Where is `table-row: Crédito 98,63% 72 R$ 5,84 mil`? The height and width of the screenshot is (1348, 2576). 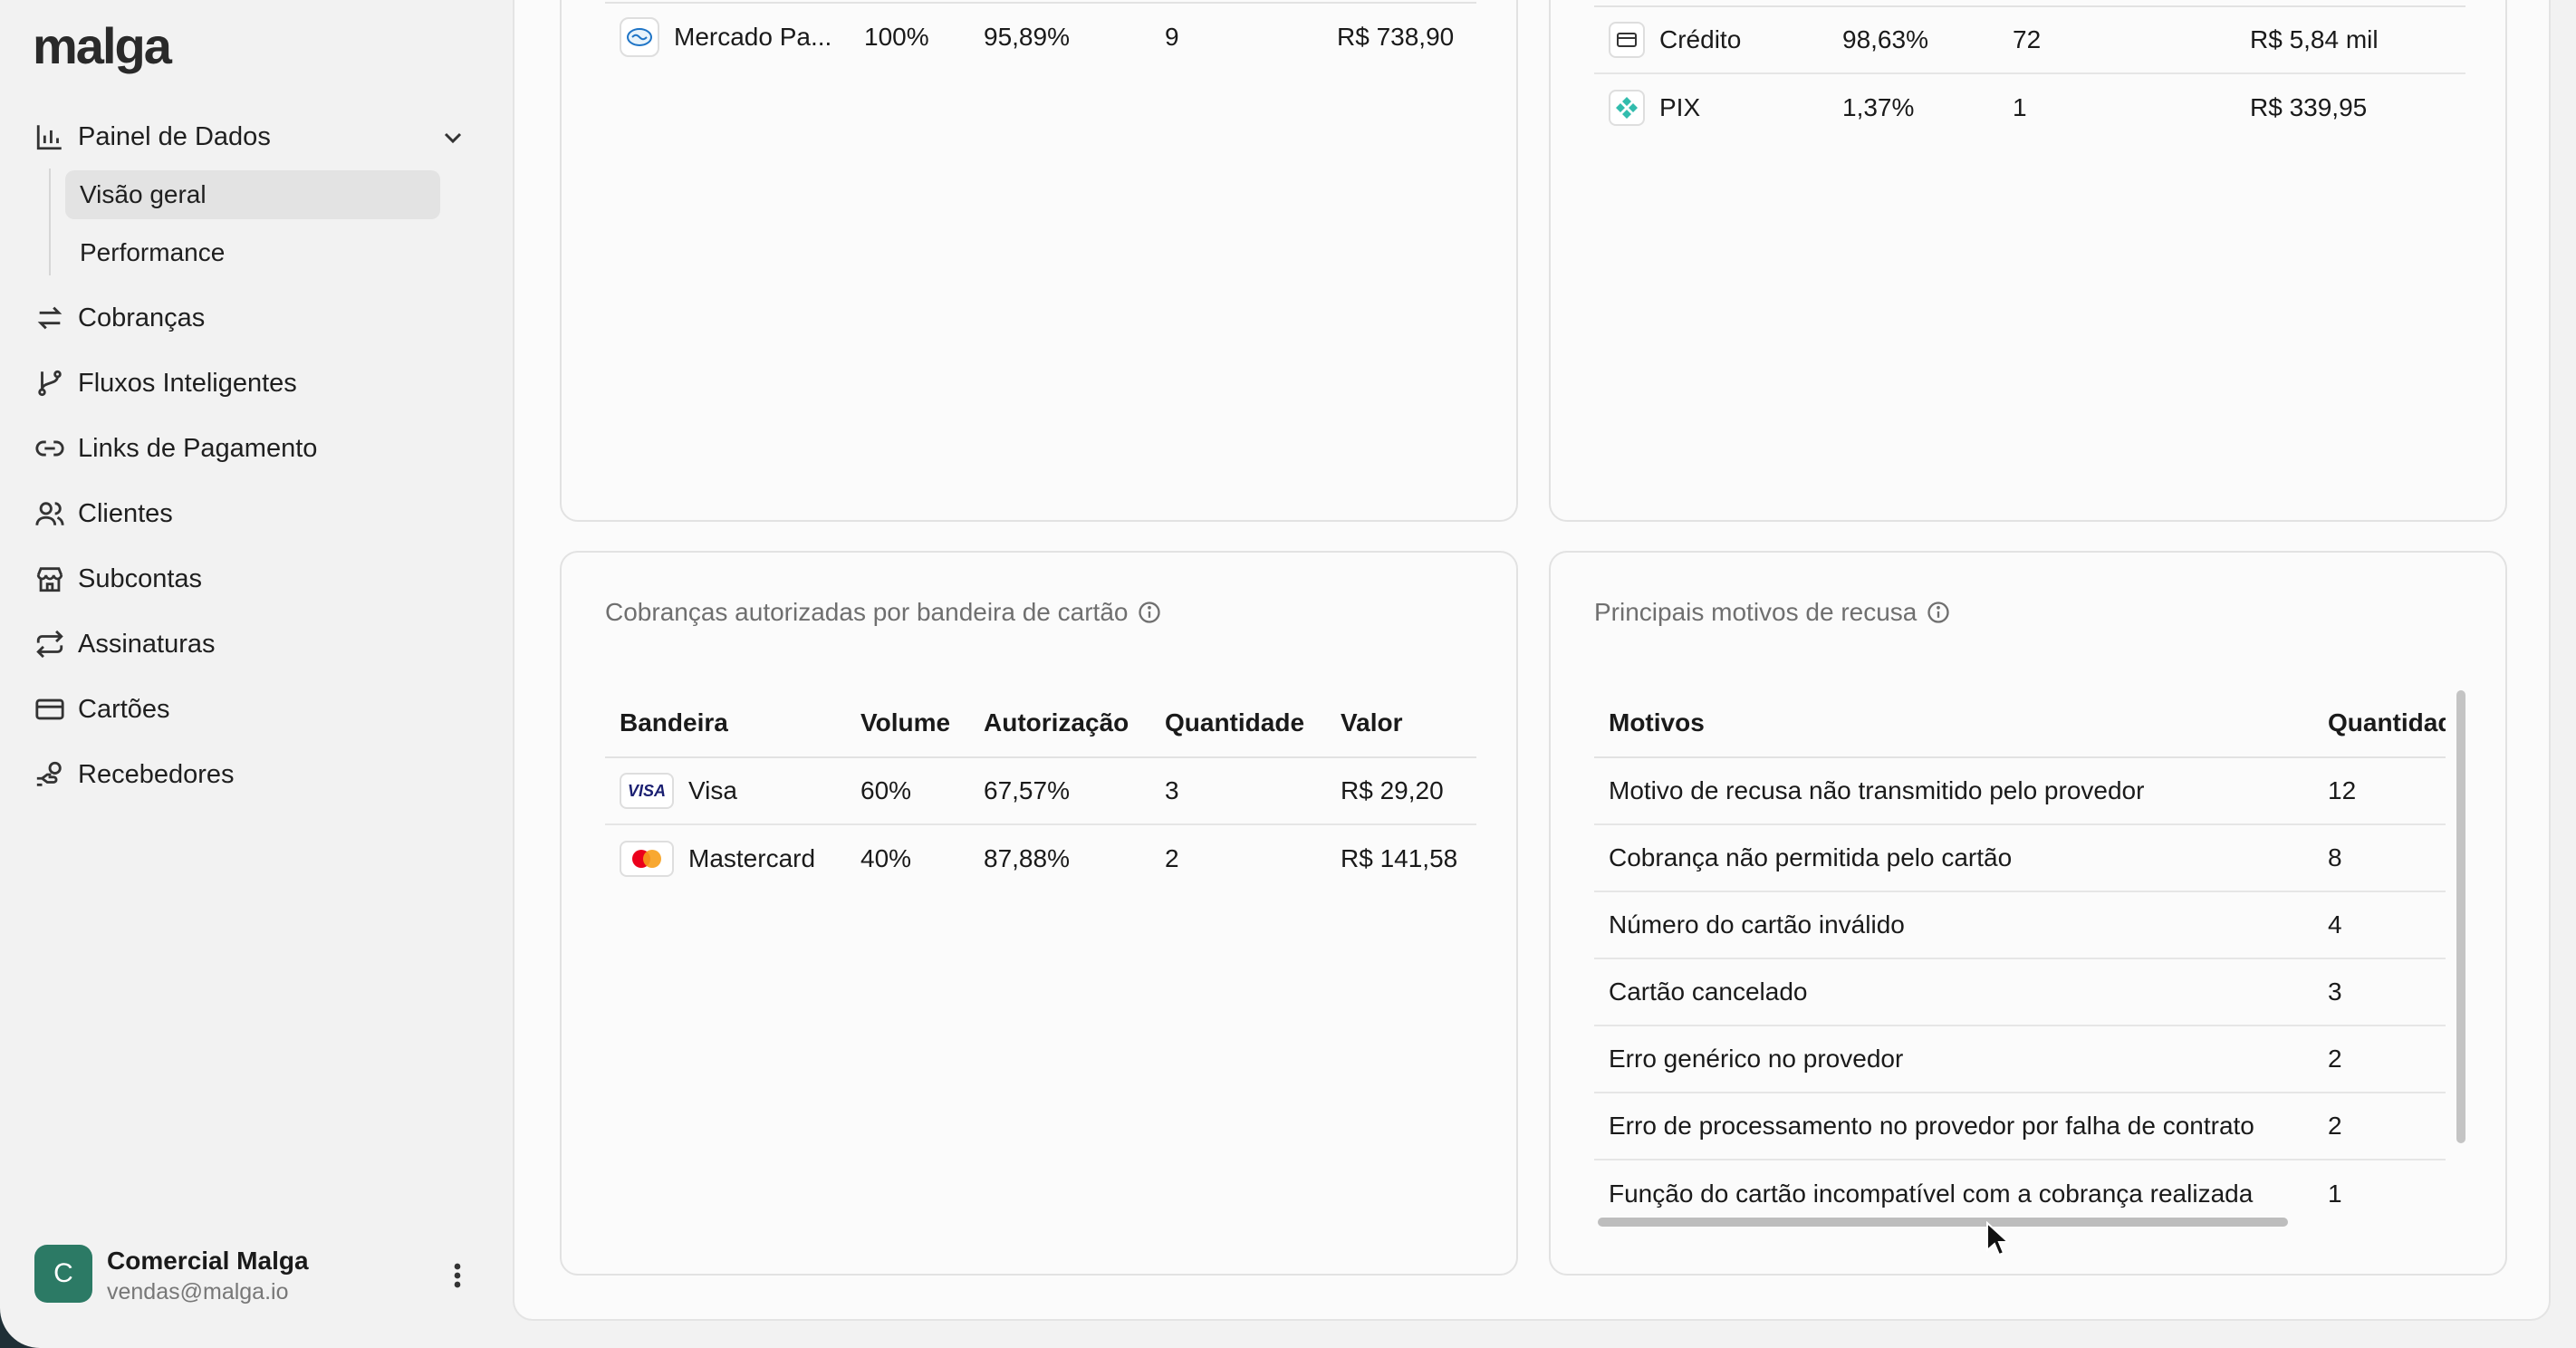
table-row: Crédito 98,63% 72 R$ 5,84 mil is located at coordinates (2029, 39).